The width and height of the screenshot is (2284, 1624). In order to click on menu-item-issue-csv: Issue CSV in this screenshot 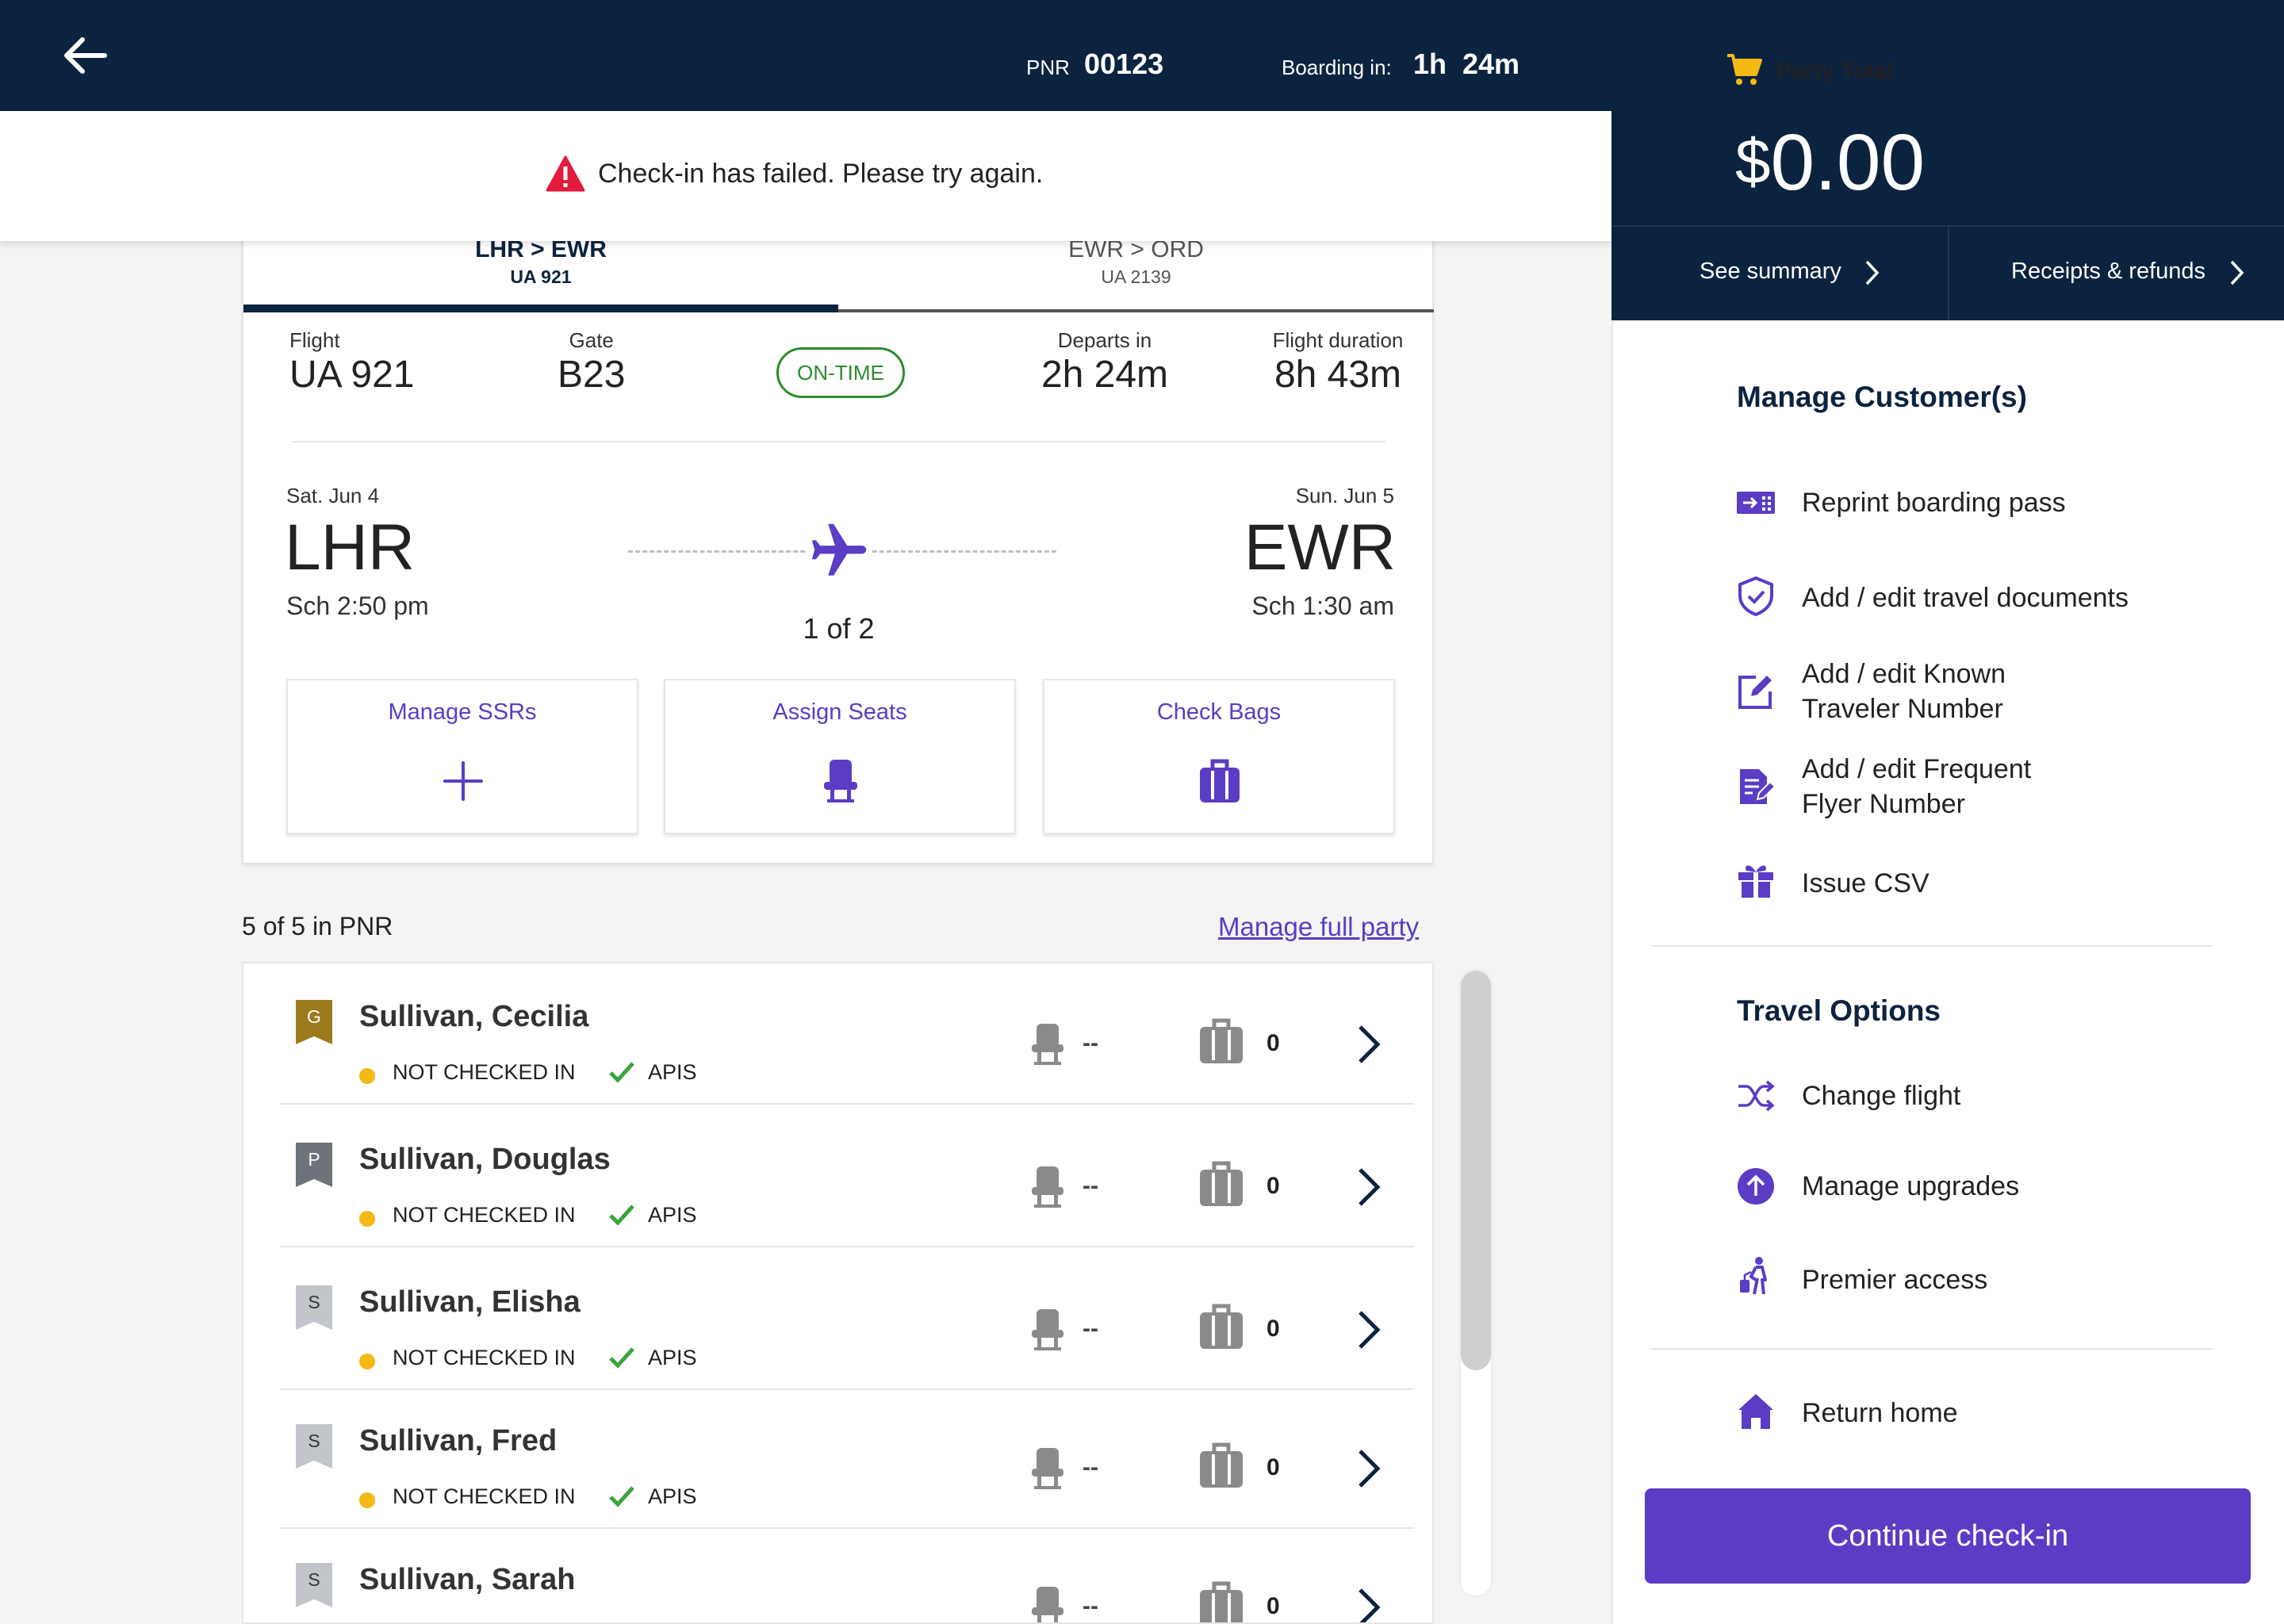, I will do `click(1866, 883)`.